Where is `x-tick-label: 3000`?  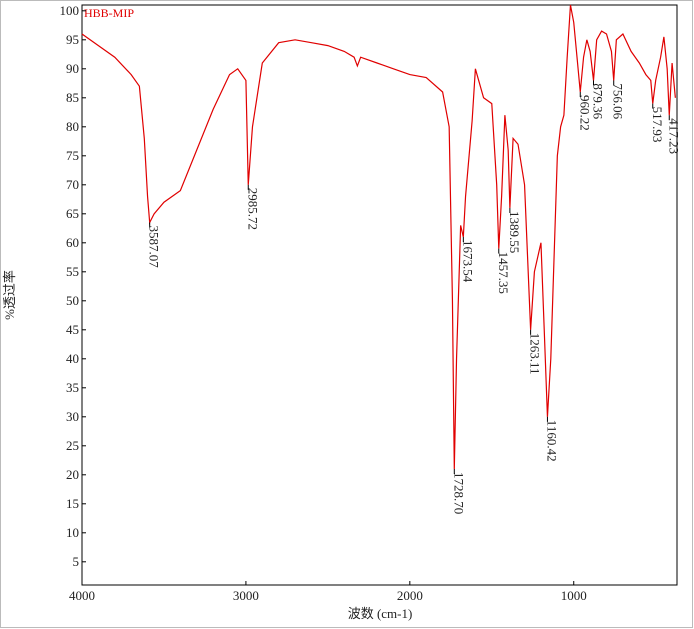 x-tick-label: 3000 is located at coordinates (246, 595).